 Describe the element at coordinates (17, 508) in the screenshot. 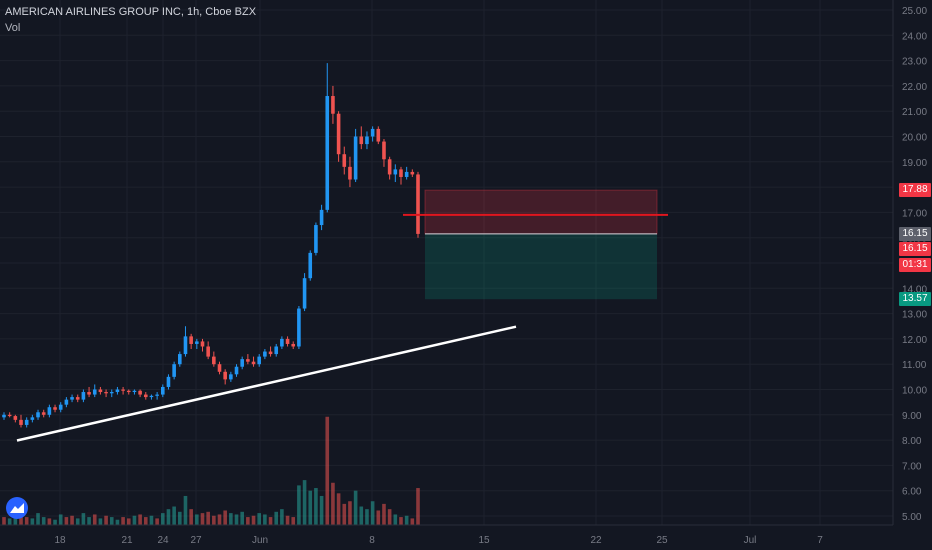

I see `tradingview-logo-icon` at that location.